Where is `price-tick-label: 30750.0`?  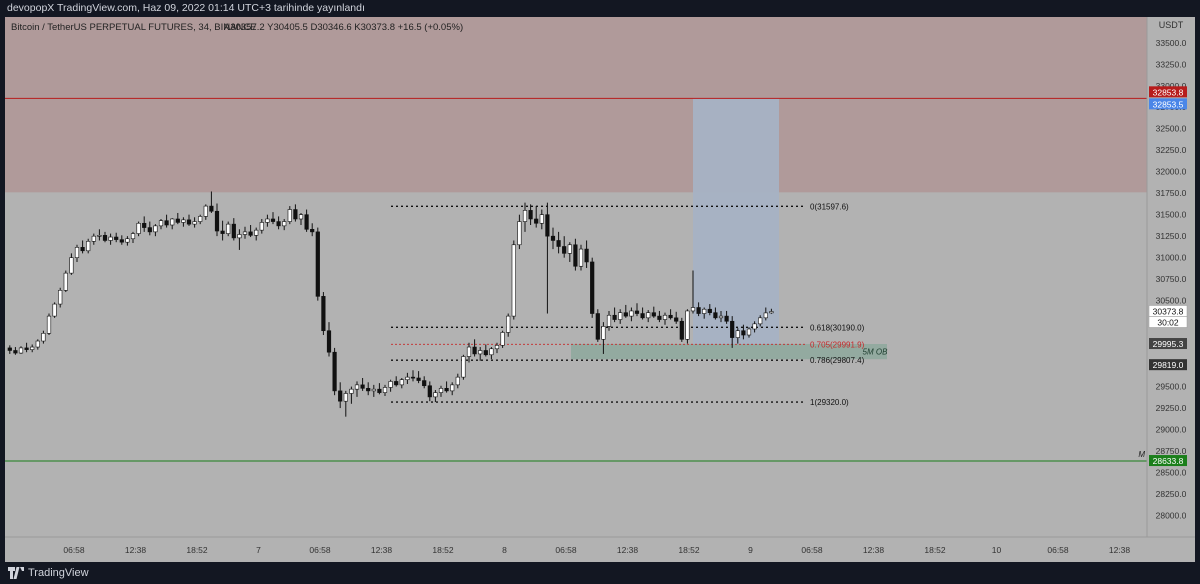
price-tick-label: 30750.0 is located at coordinates (1171, 279).